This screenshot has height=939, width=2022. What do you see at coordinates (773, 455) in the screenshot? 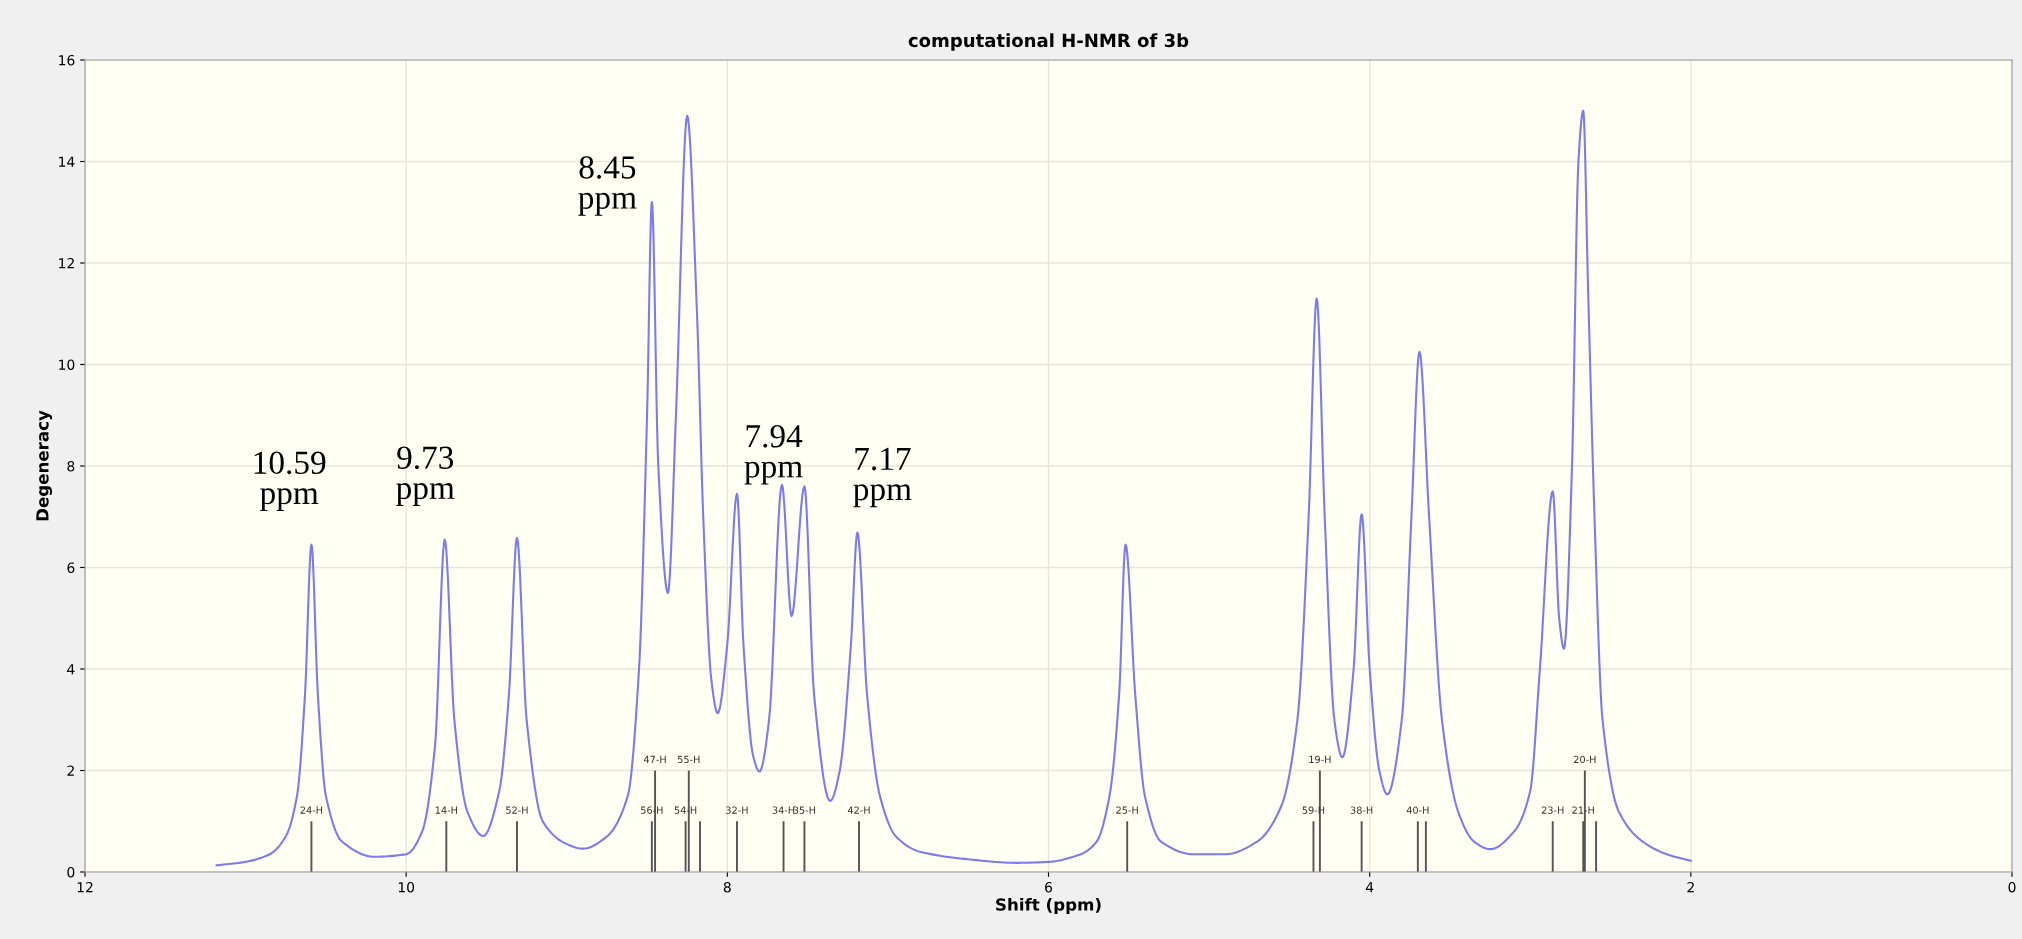
I see `annotation: 7.94 ppm` at bounding box center [773, 455].